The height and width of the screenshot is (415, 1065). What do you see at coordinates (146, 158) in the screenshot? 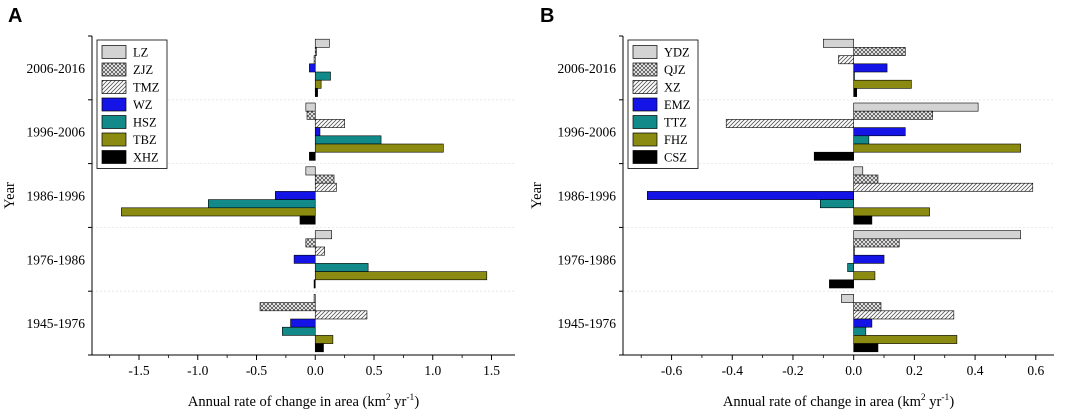
I see `legend-label-xhz: XHZ` at bounding box center [146, 158].